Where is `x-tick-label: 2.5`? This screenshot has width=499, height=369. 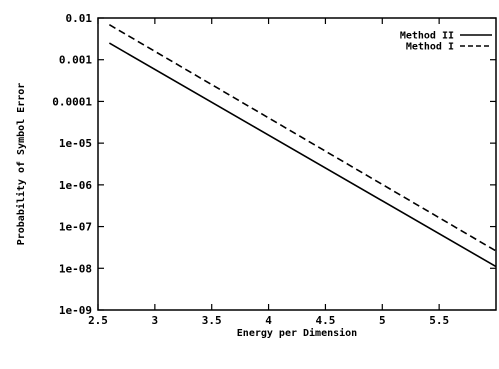 x-tick-label: 2.5 is located at coordinates (98, 320).